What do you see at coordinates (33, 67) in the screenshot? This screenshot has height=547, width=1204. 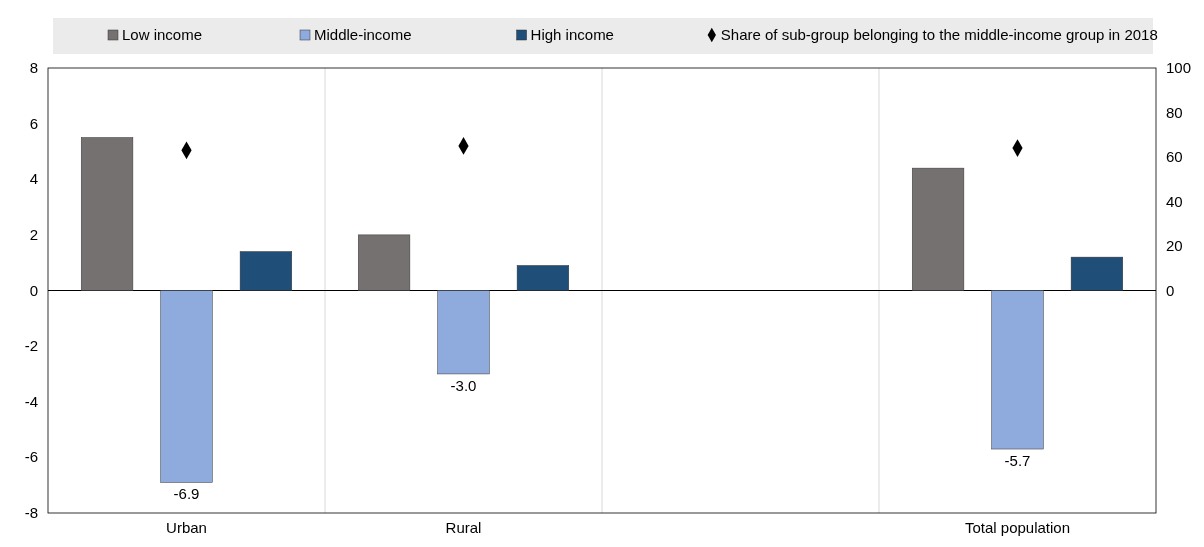 I see `y-tick-label: 8` at bounding box center [33, 67].